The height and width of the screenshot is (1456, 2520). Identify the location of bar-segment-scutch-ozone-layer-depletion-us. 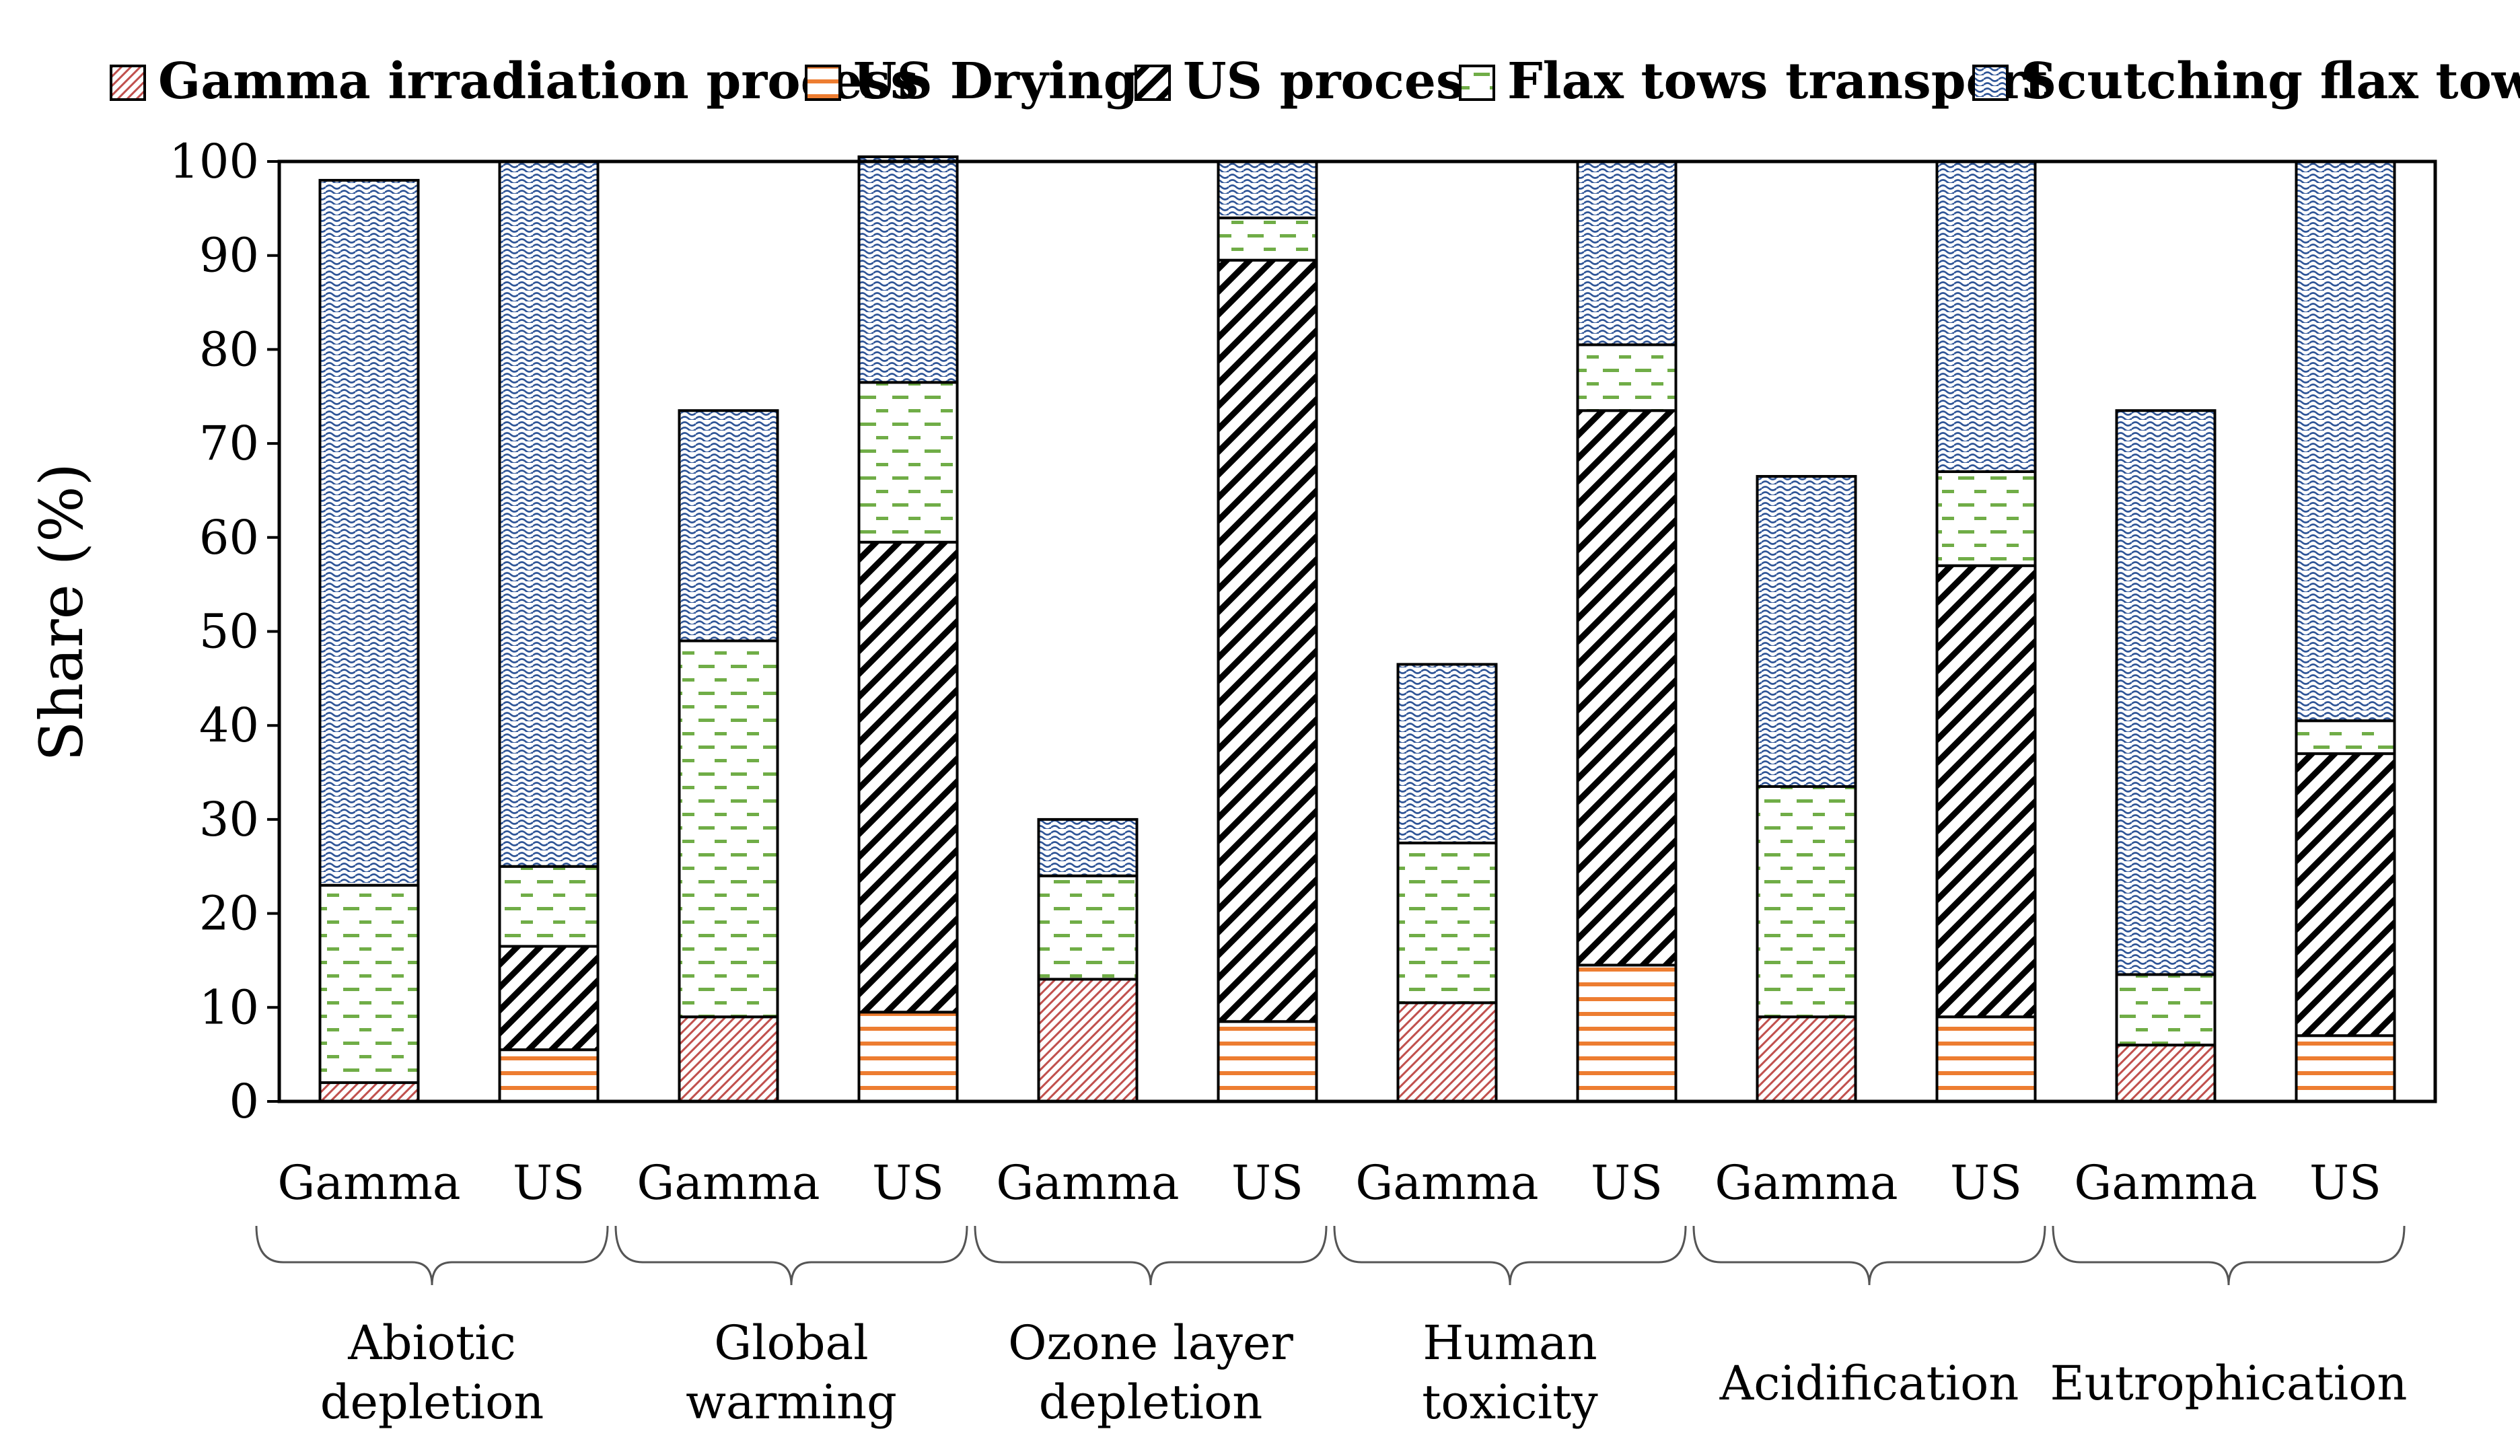
(1267, 189).